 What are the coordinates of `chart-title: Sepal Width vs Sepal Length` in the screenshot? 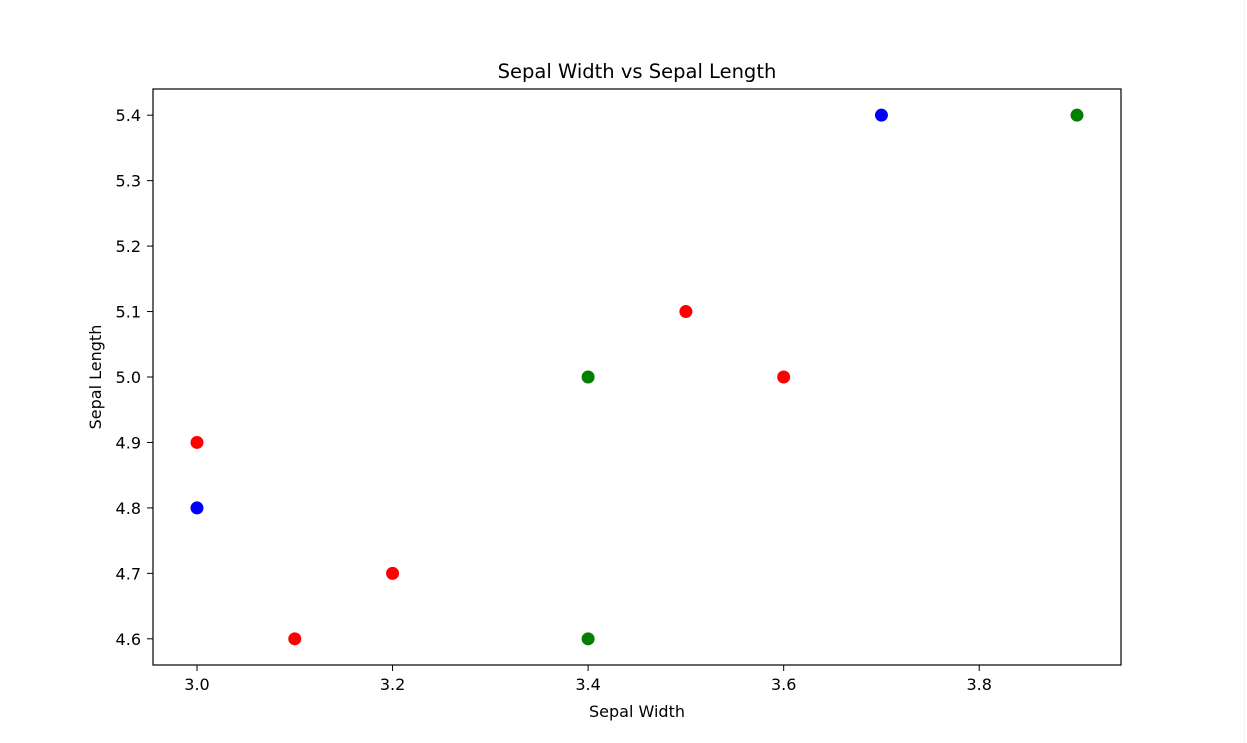 It's located at (637, 71).